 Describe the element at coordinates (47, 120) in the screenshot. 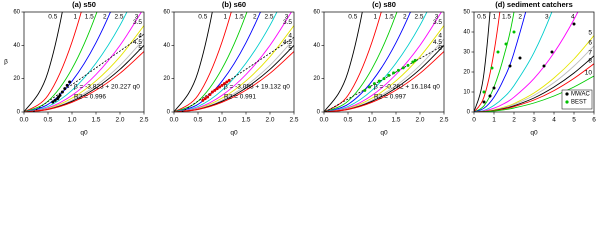

I see `x-tick-label: 0.5` at that location.